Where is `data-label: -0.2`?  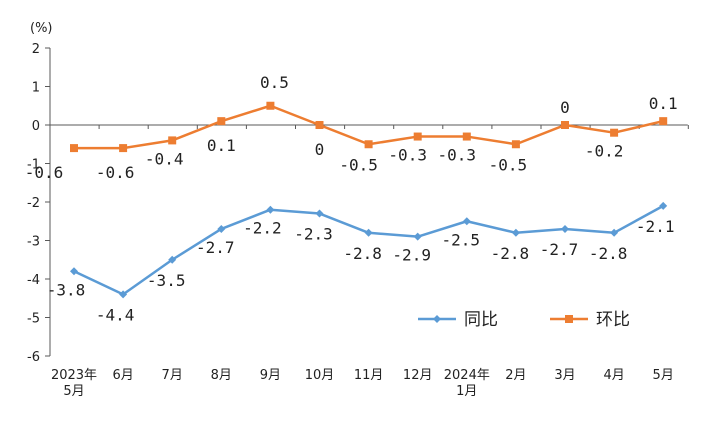 data-label: -0.2 is located at coordinates (604, 151).